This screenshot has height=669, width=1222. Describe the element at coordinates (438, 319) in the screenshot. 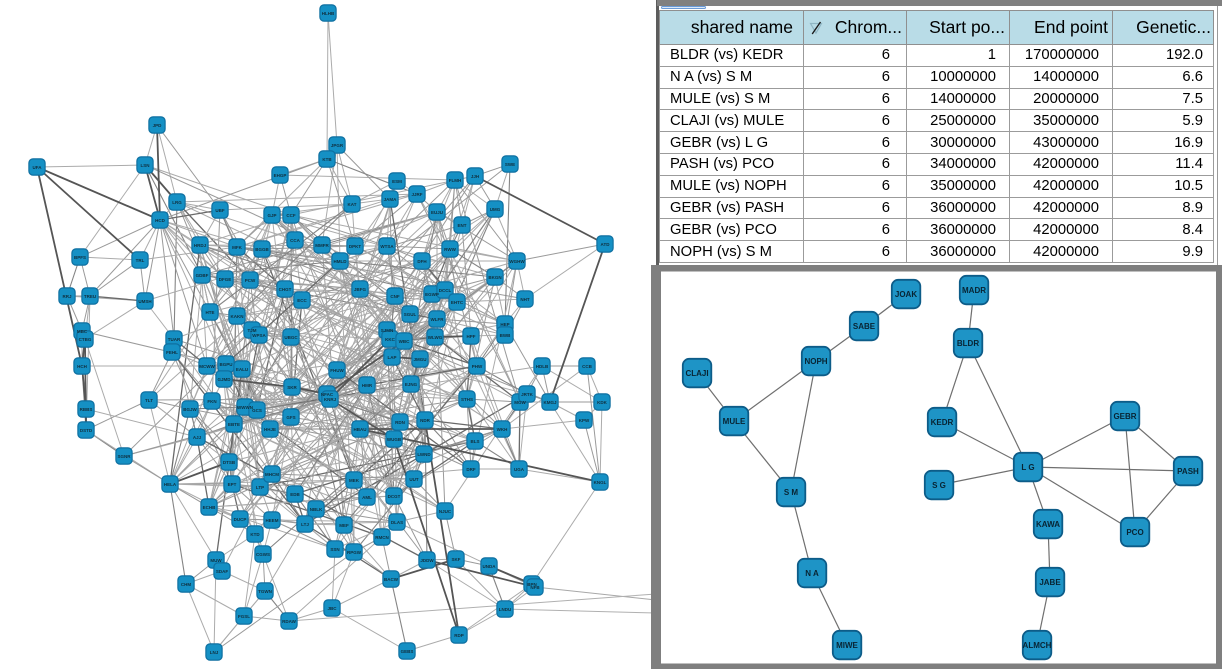

I see `svg-text: WLFR` at that location.